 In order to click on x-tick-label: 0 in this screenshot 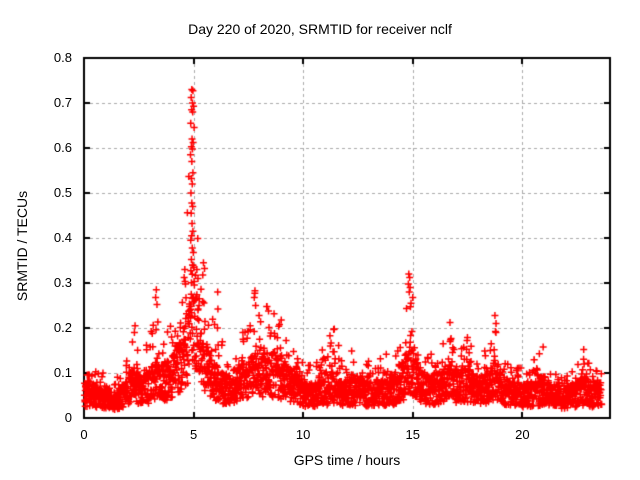, I will do `click(84, 434)`.